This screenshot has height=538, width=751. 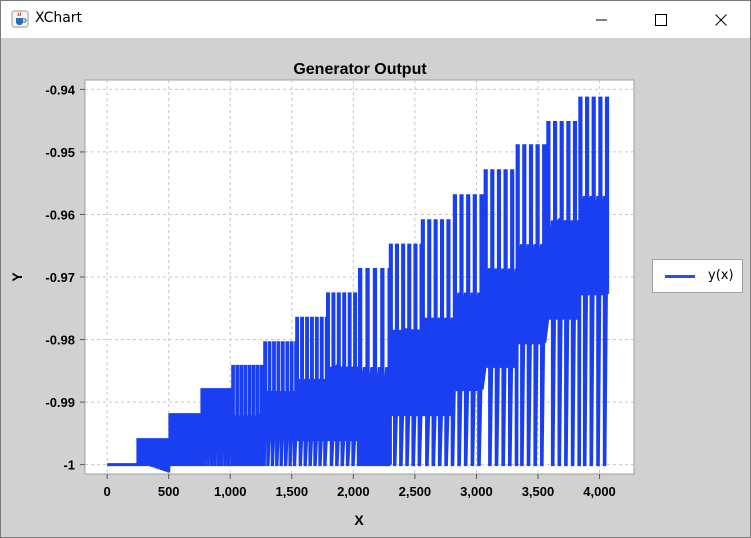 What do you see at coordinates (60, 214) in the screenshot?
I see `y-tick-label: -0.96` at bounding box center [60, 214].